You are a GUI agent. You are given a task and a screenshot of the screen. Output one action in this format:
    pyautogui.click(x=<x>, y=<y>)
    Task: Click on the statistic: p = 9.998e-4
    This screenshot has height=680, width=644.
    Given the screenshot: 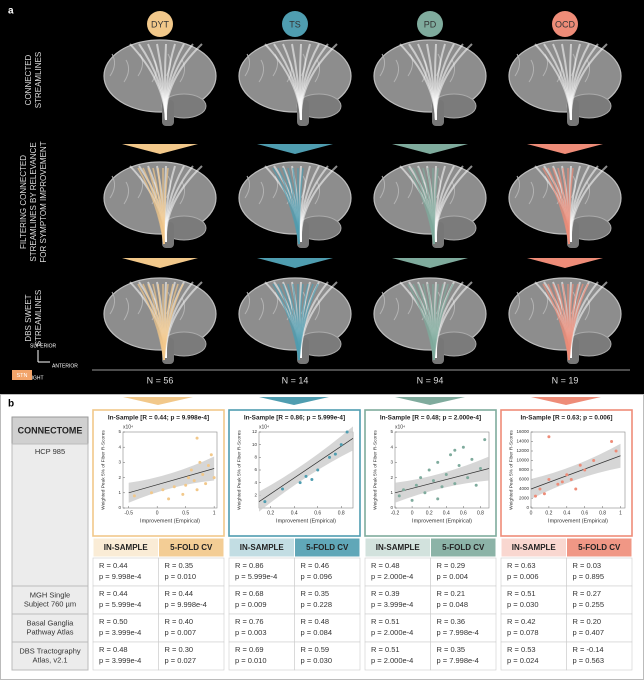 What is the action you would take?
    pyautogui.click(x=186, y=604)
    